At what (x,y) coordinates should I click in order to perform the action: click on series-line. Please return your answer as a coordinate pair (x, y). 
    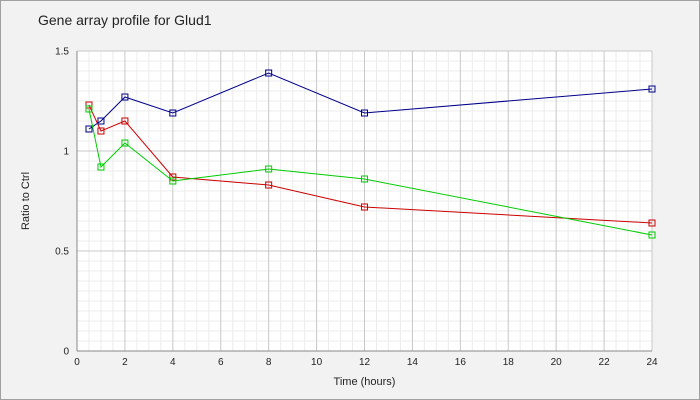
    Looking at the image, I should click on (370, 101).